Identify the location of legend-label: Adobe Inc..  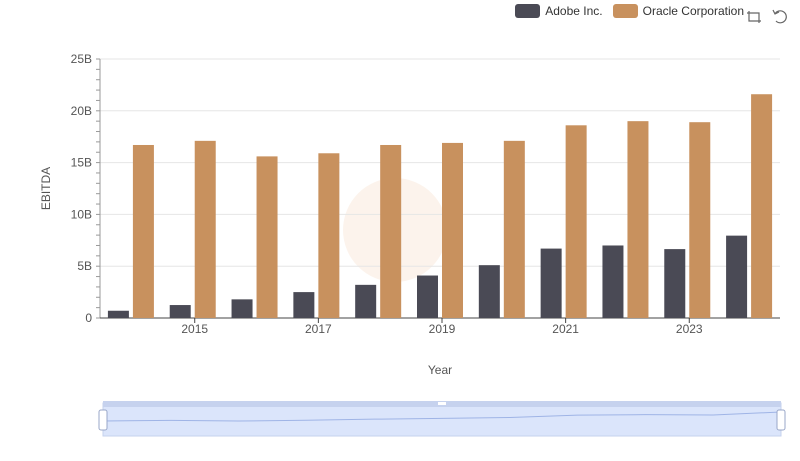
(574, 11).